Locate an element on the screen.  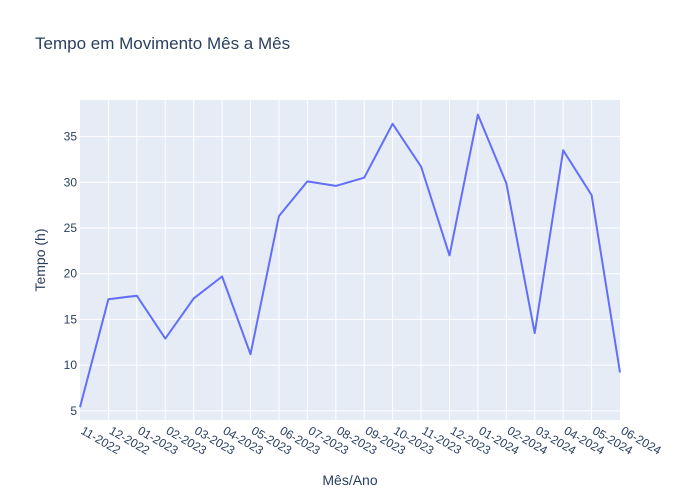
y-tick-label: 10 is located at coordinates (71, 365).